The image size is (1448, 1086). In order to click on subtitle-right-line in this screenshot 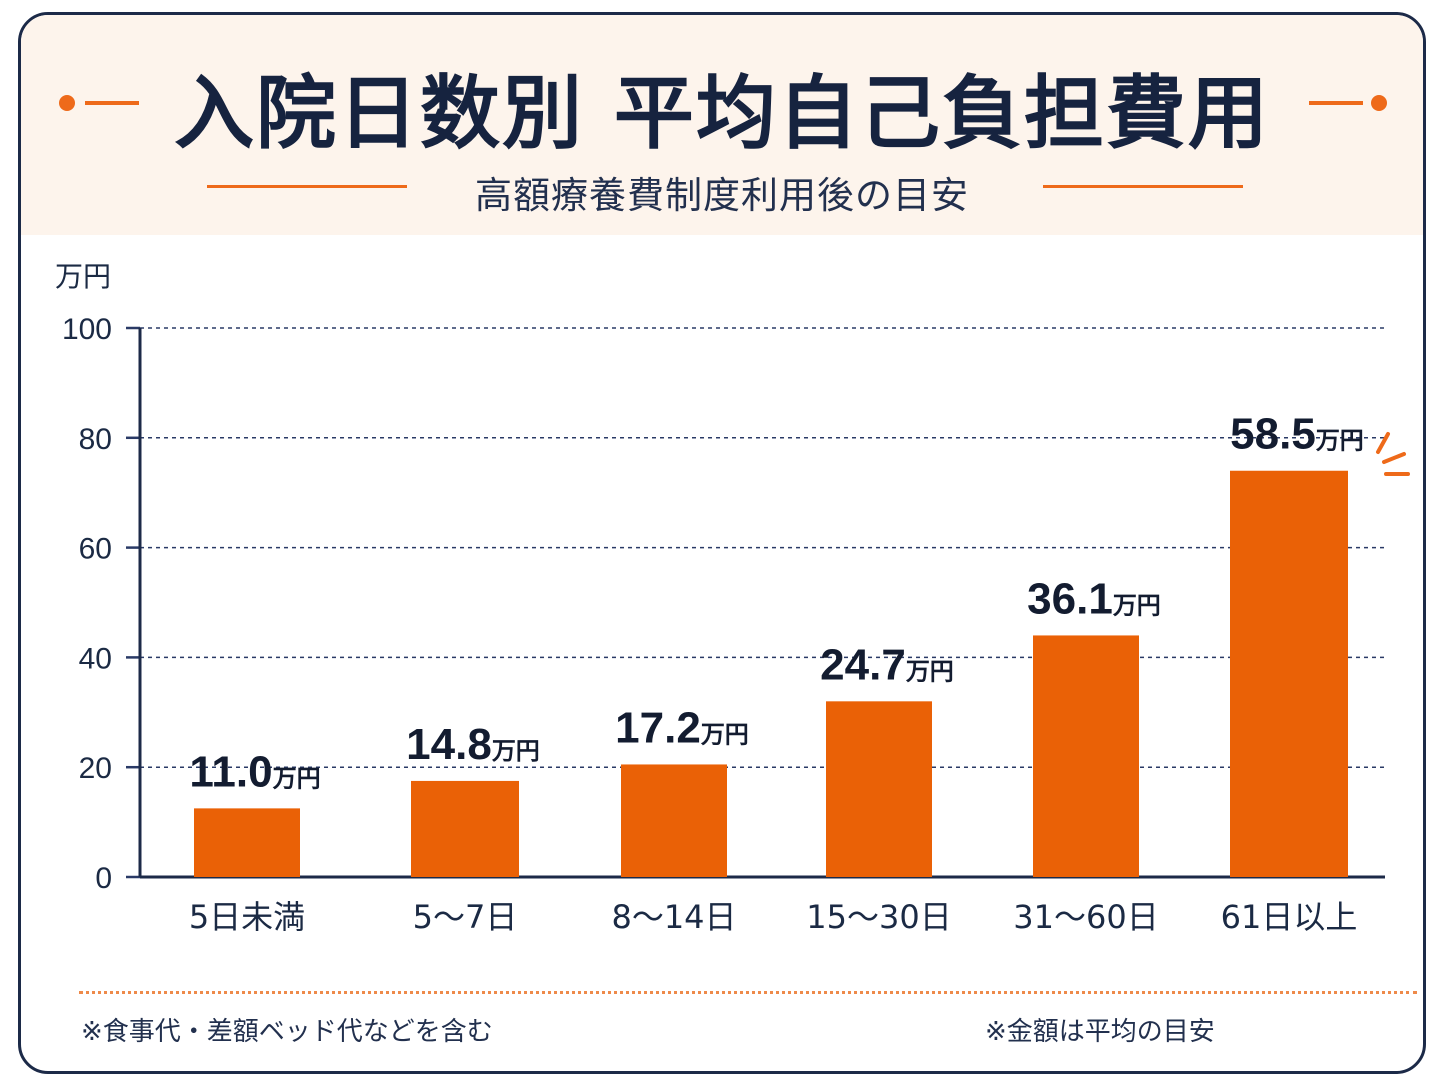, I will do `click(1143, 186)`.